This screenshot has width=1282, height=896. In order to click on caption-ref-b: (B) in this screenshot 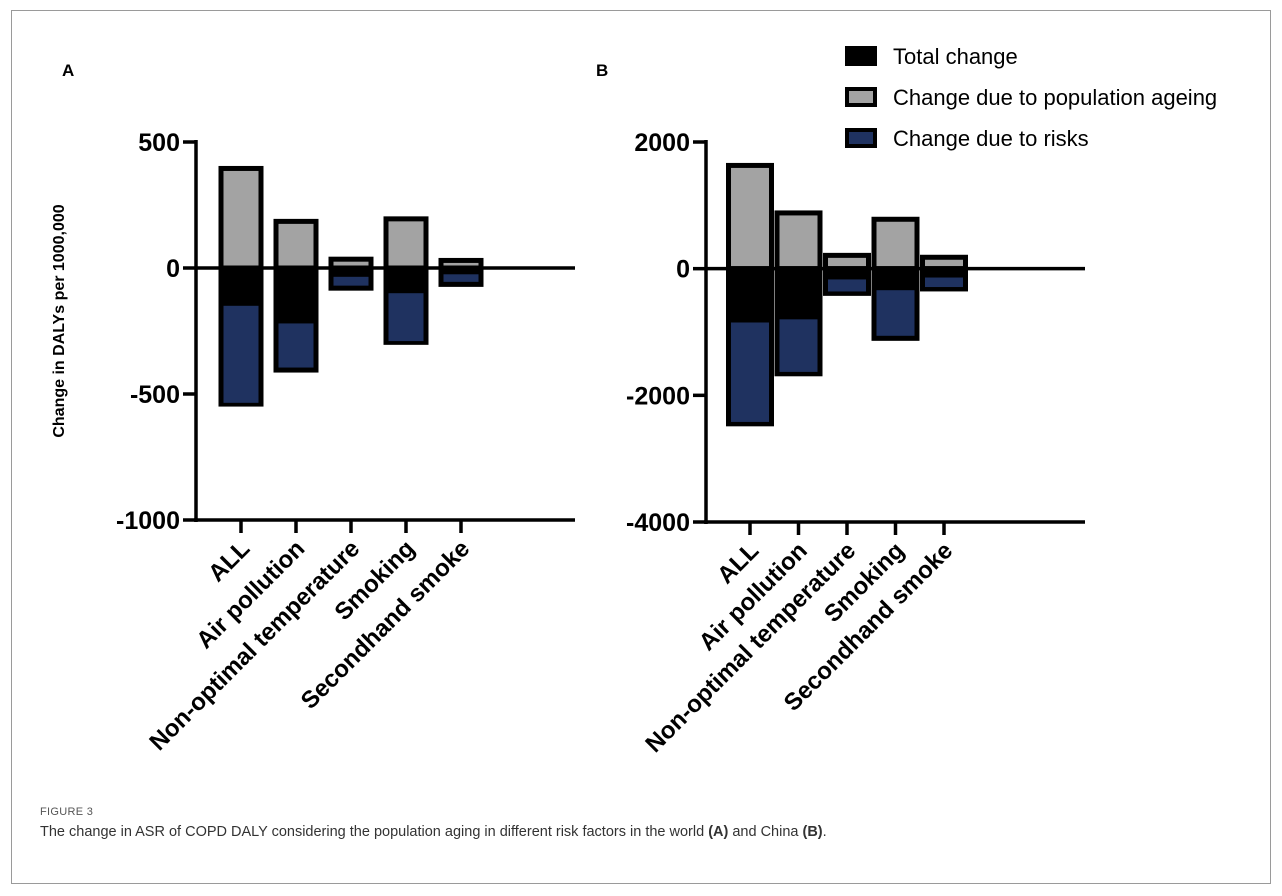, I will do `click(812, 832)`.